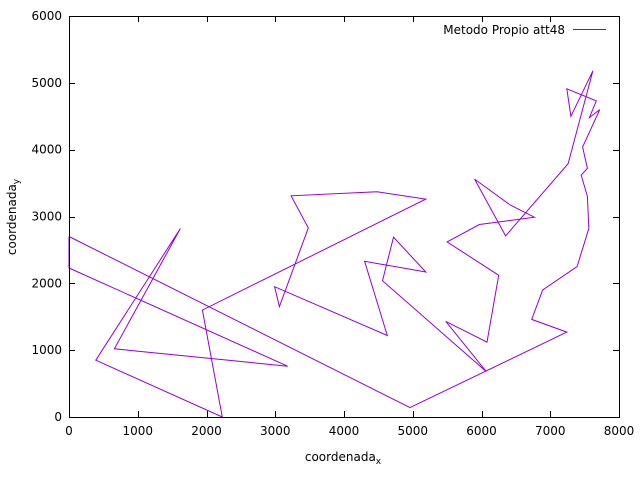 This screenshot has width=640, height=480. Describe the element at coordinates (206, 431) in the screenshot. I see `x-tick-label: 2000` at that location.